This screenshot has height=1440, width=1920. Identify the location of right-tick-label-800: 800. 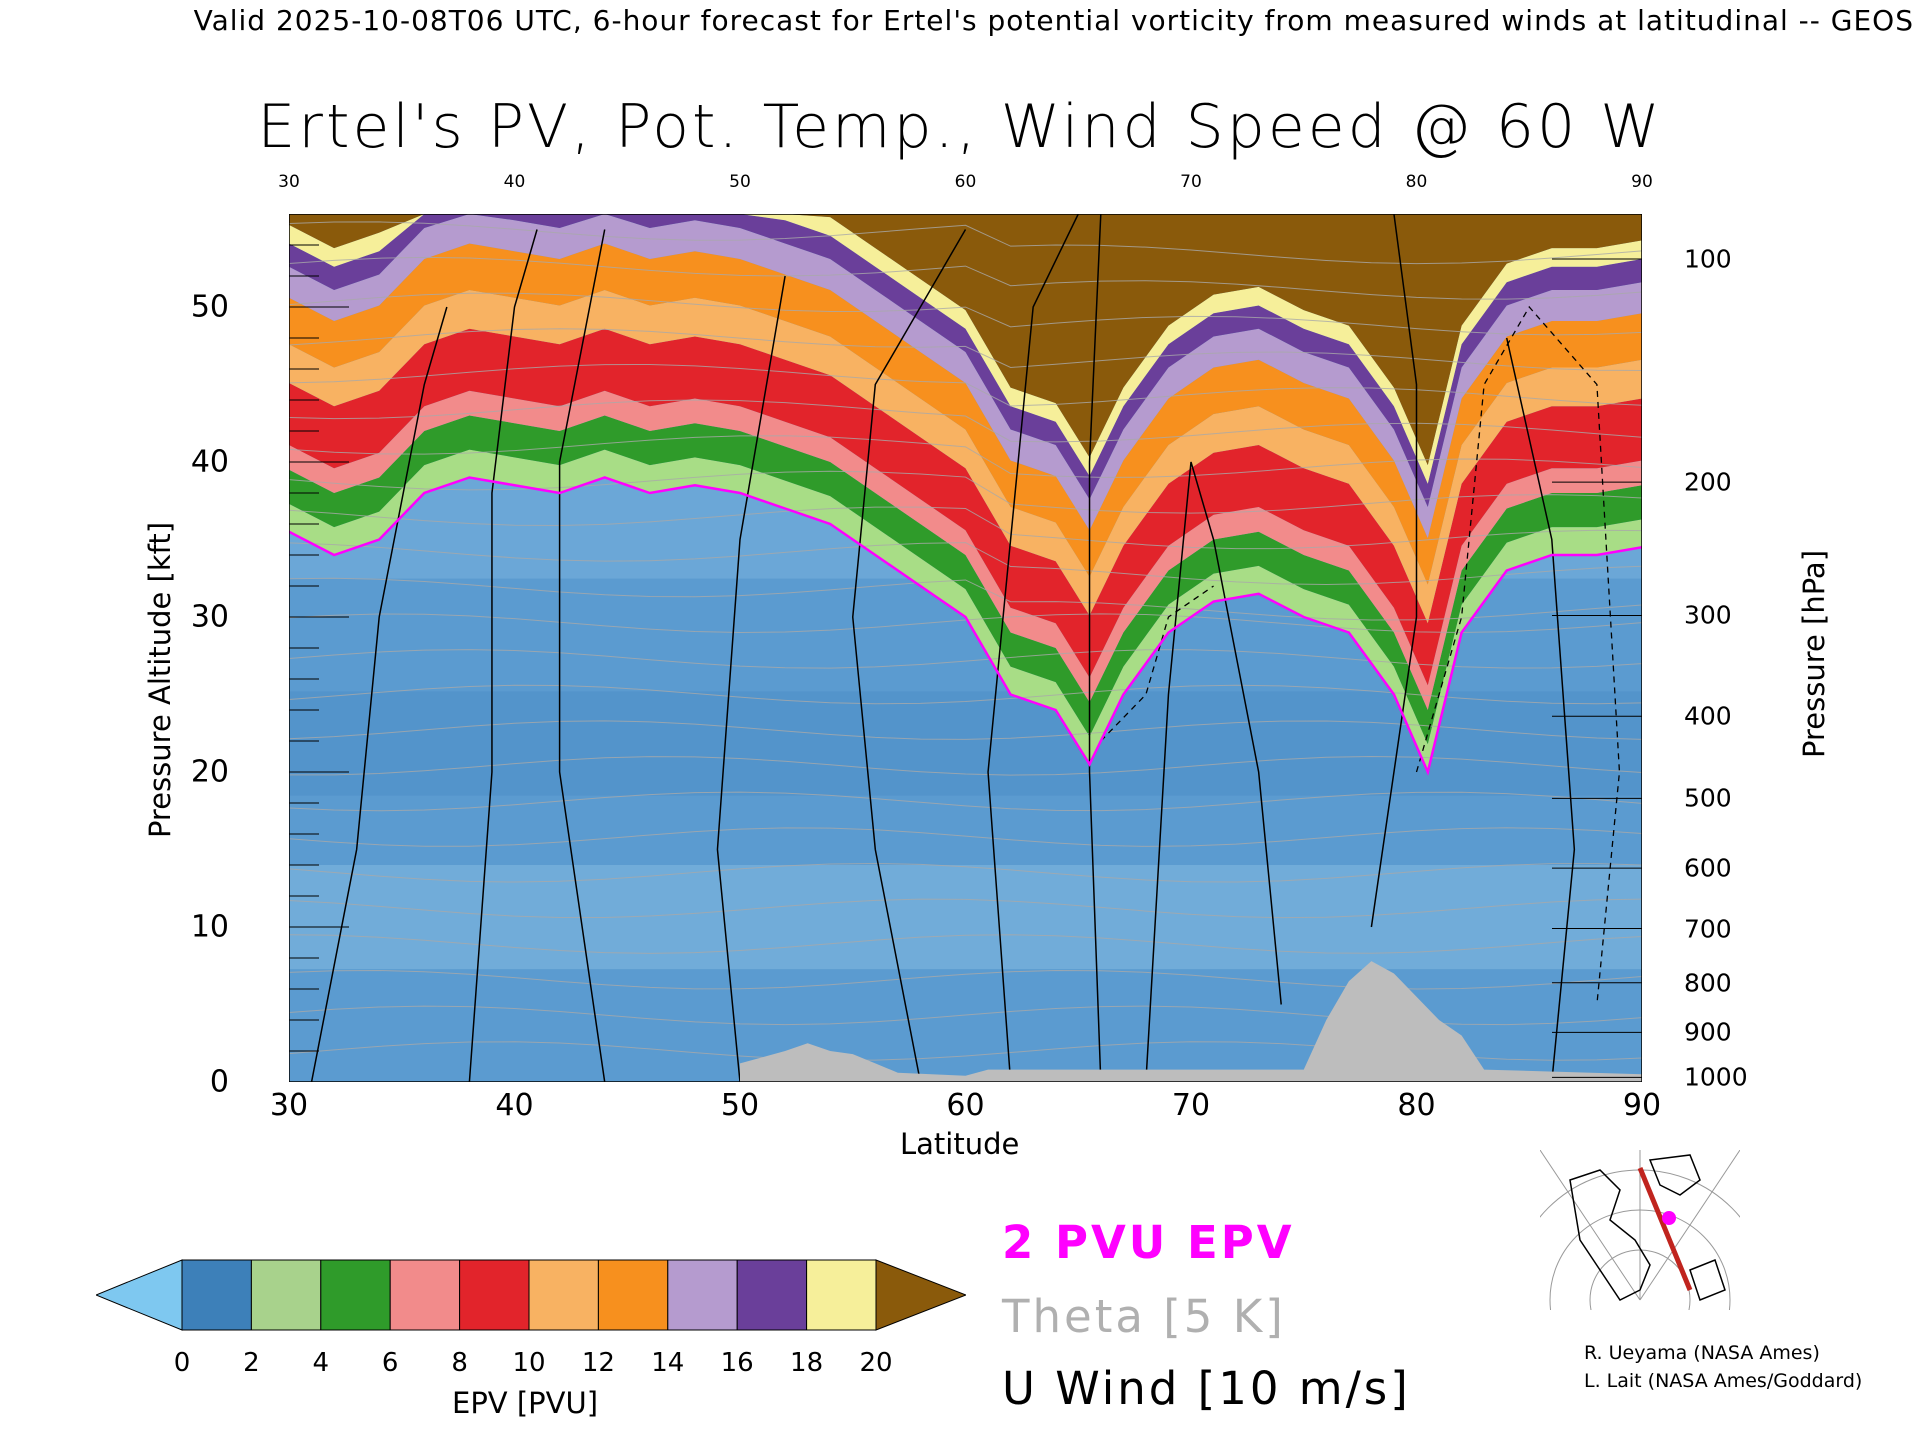
(1708, 983).